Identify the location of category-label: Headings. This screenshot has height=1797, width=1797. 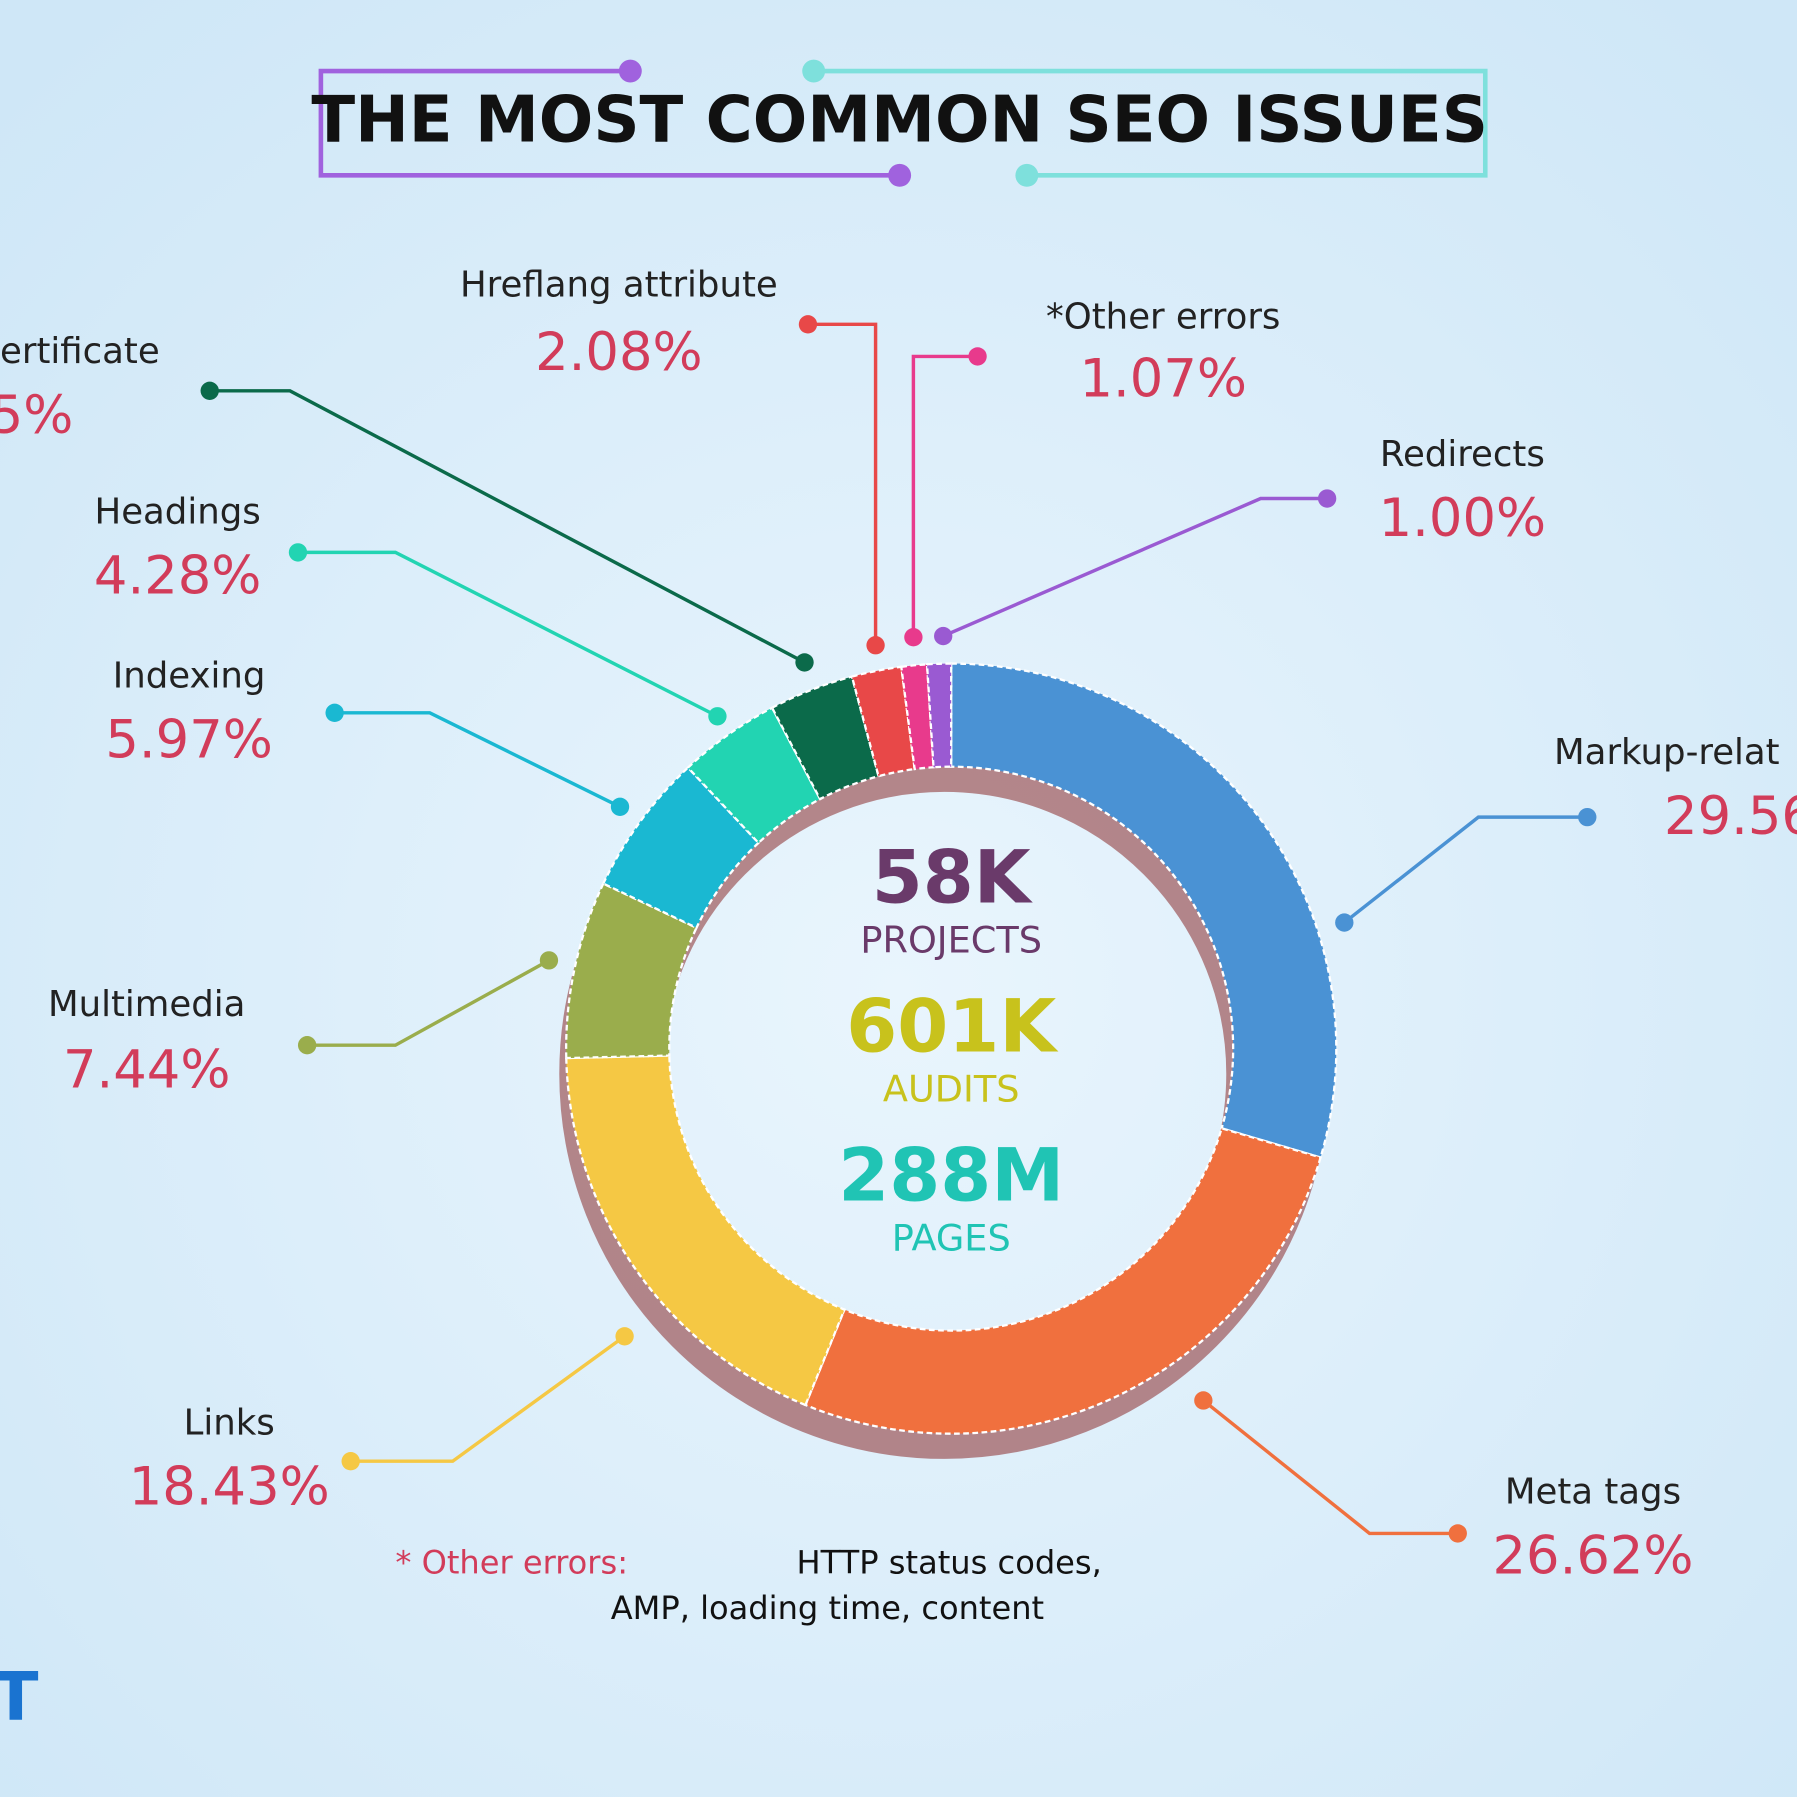
(177, 511).